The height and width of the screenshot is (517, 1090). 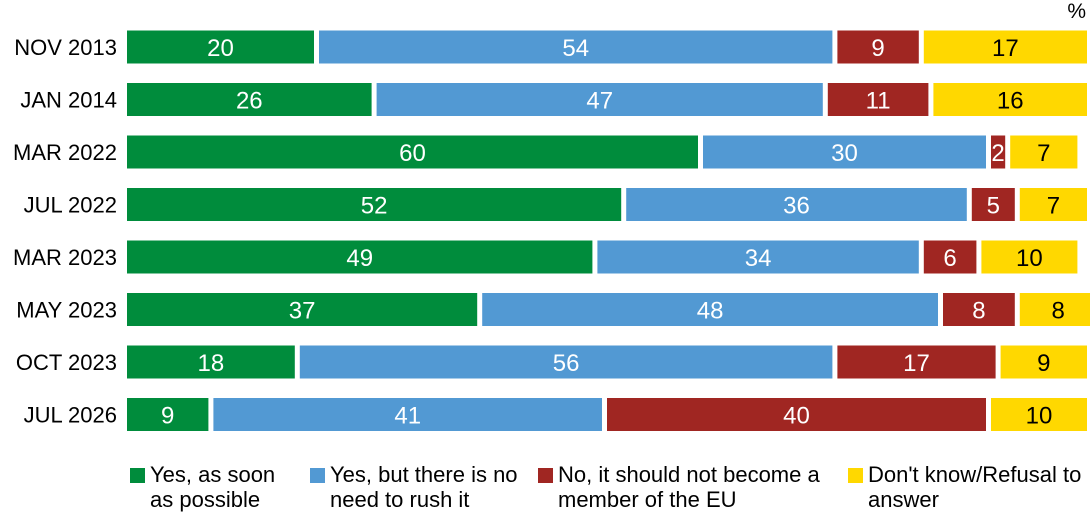 I want to click on data-label: 11, so click(x=878, y=101).